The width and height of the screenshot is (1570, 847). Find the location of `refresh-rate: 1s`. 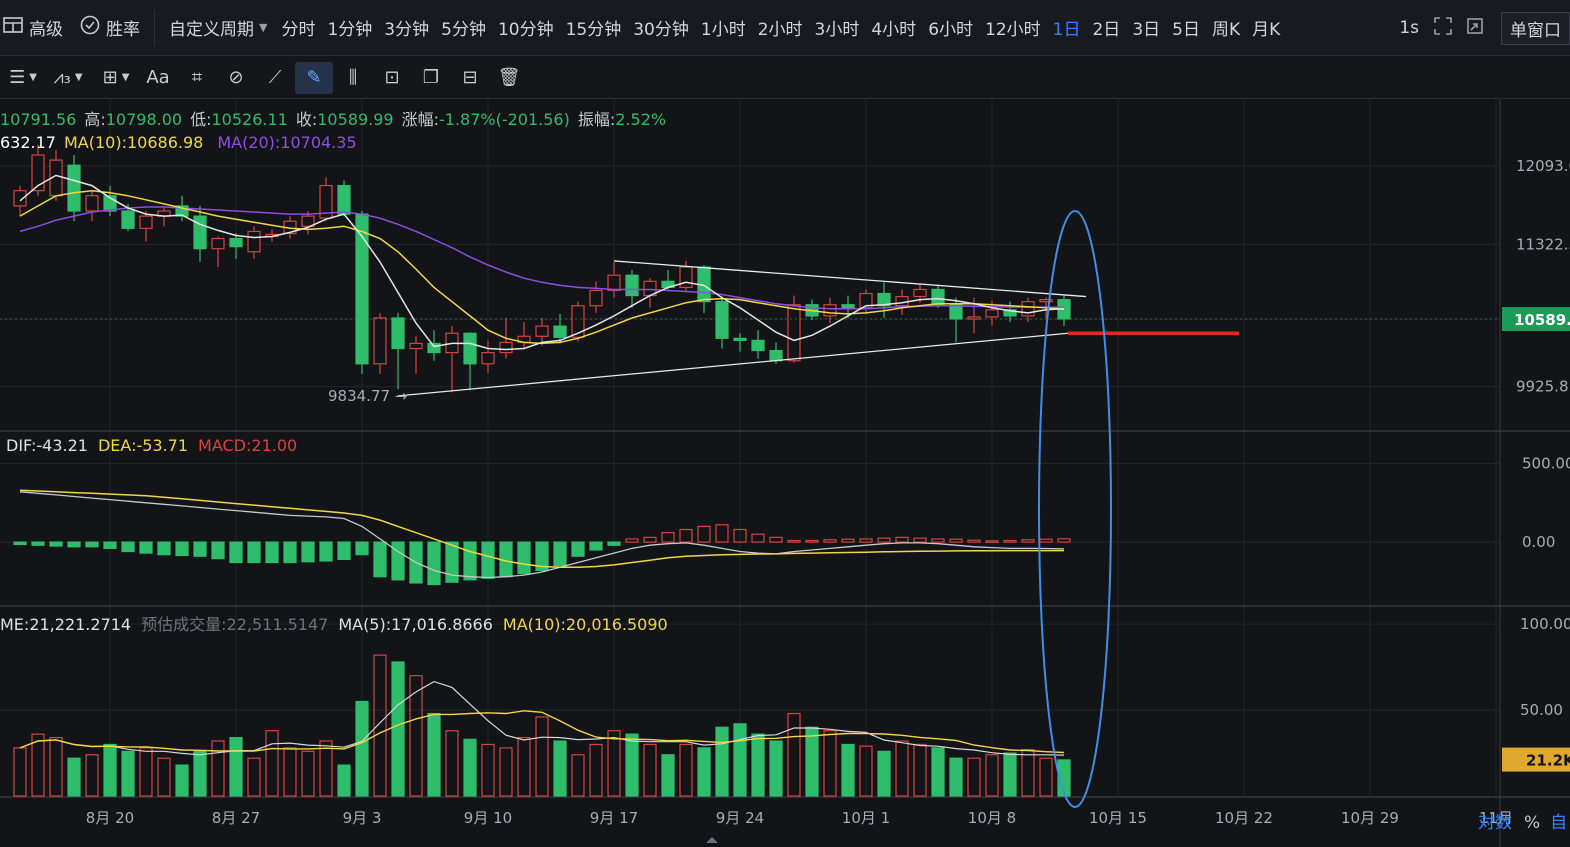

refresh-rate: 1s is located at coordinates (1409, 28).